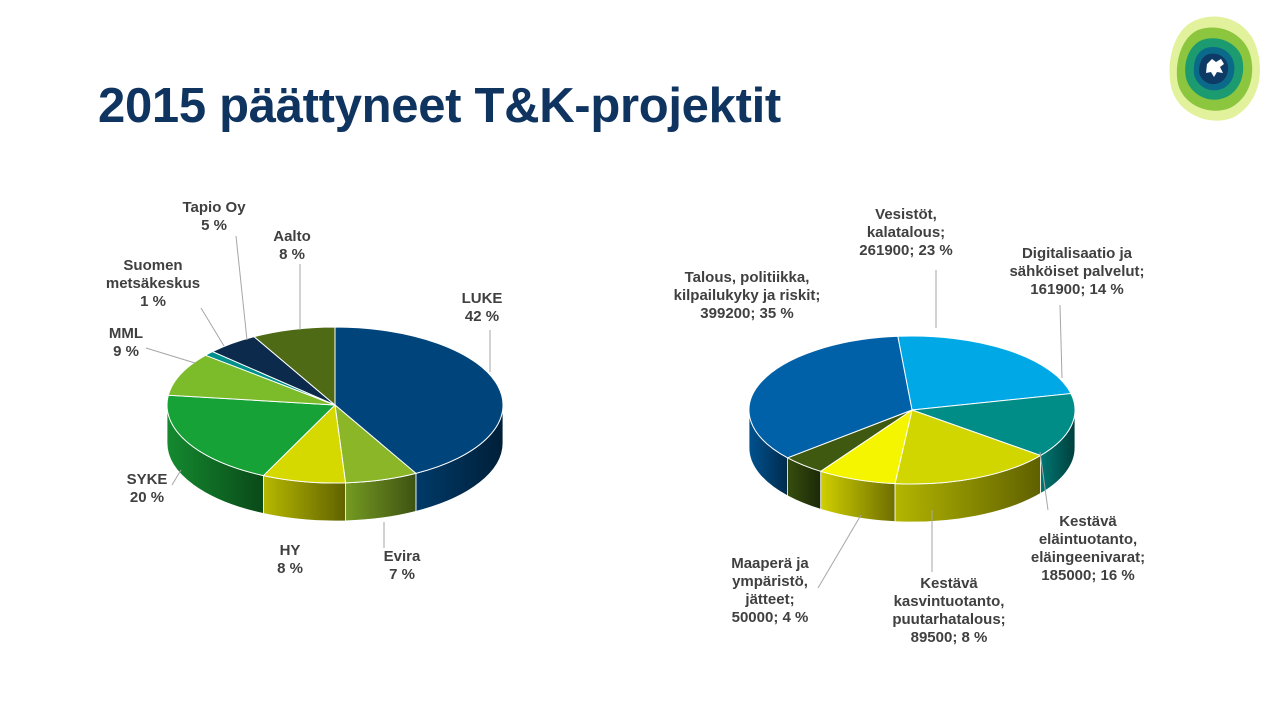  Describe the element at coordinates (1216, 68) in the screenshot. I see `finnish-lion-emblem-icon` at that location.